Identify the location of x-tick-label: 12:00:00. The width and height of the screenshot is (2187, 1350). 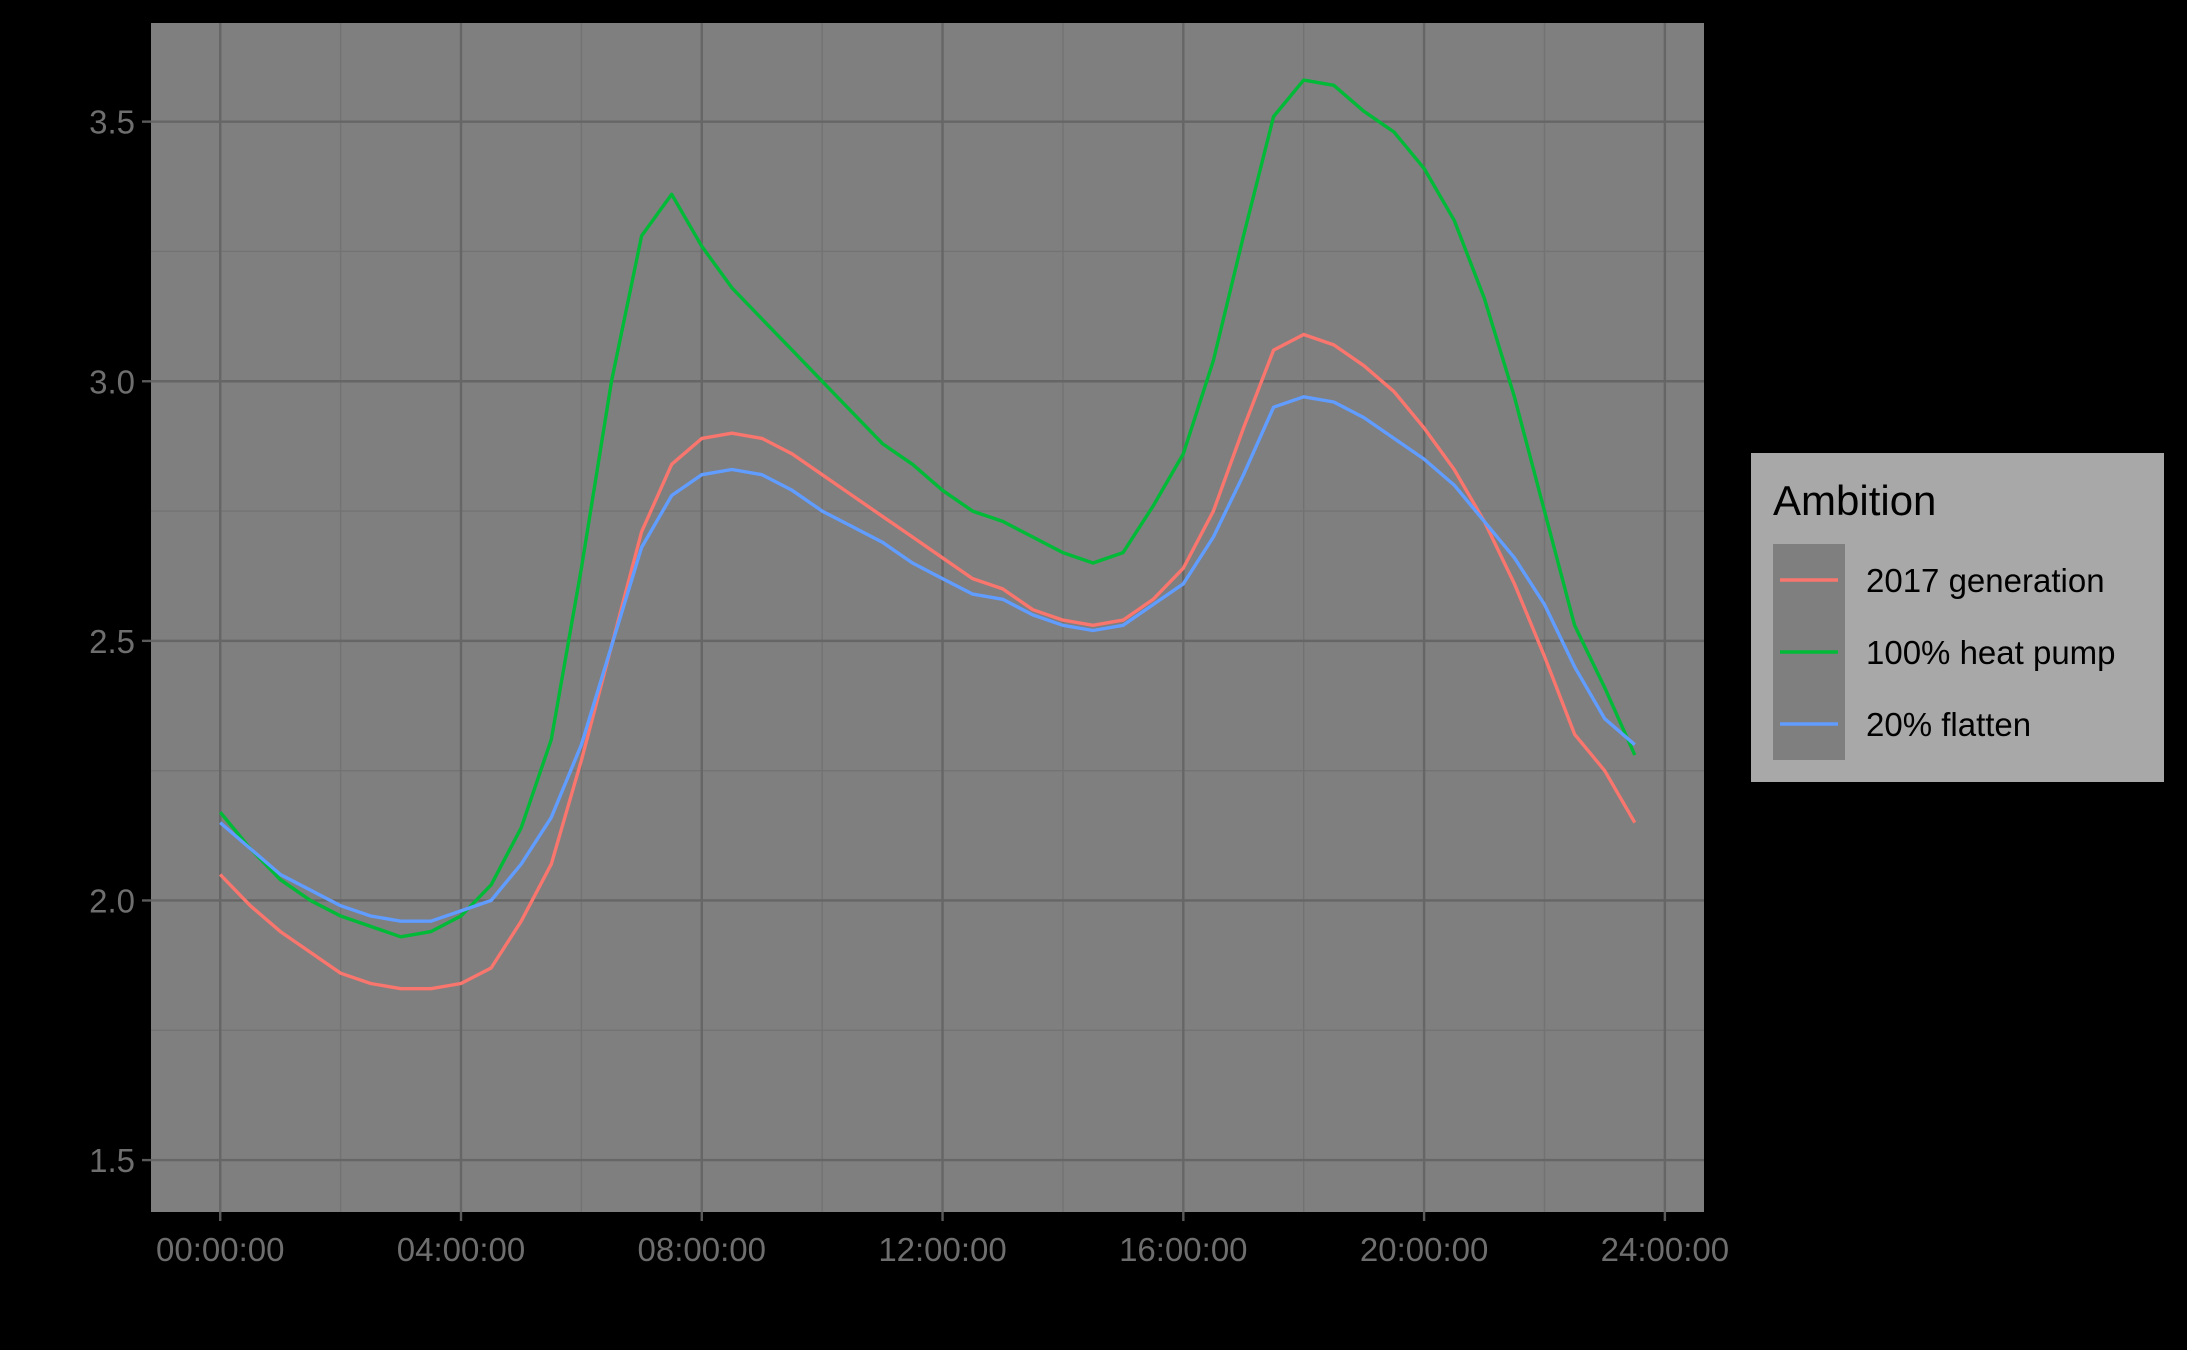
(942, 1249).